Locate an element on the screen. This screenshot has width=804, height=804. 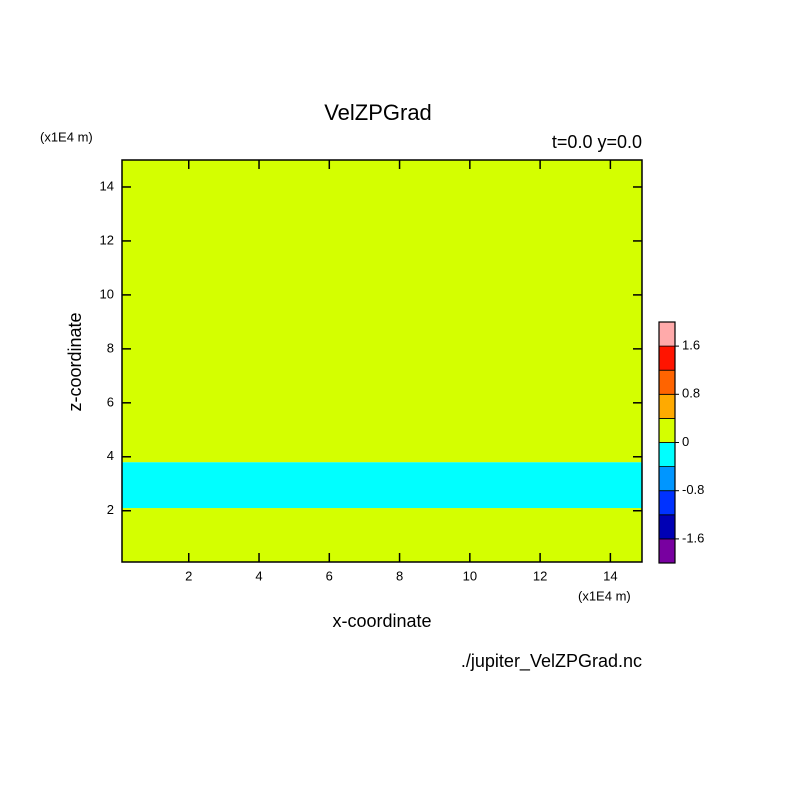
colorbar-tick-label: -1.6 is located at coordinates (693, 537).